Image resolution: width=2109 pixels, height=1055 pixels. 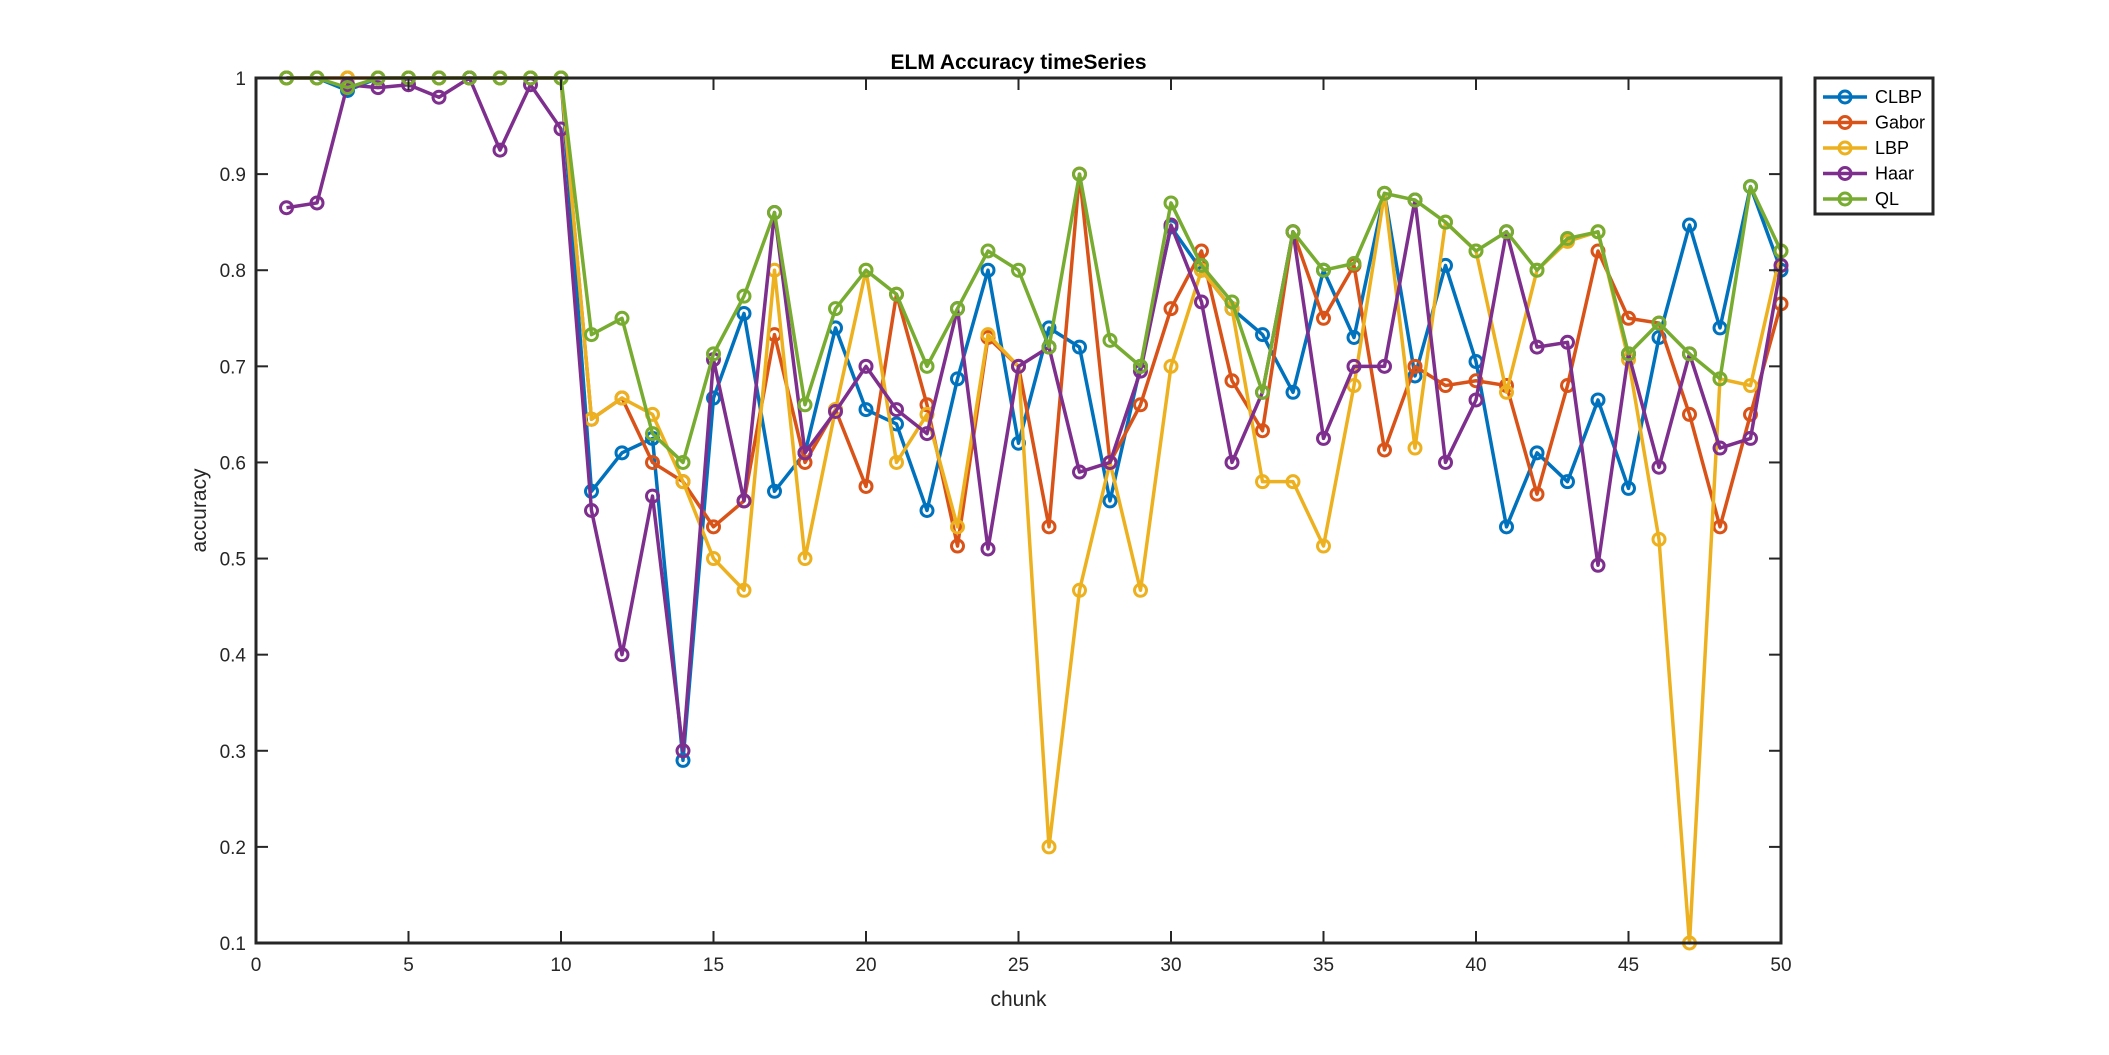 I want to click on x-tick-label: 15, so click(x=713, y=965).